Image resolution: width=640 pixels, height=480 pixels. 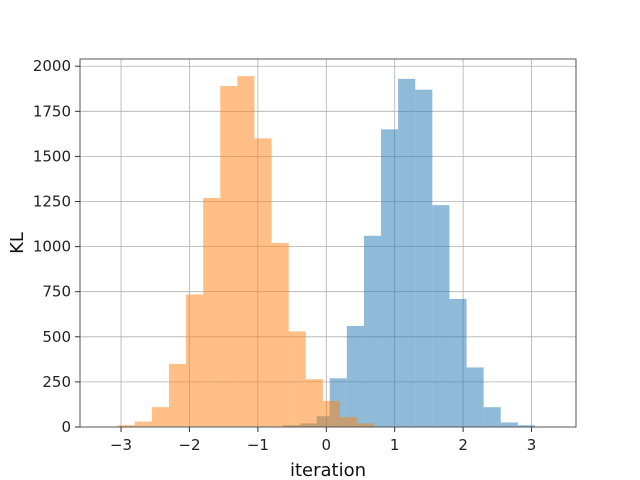 I want to click on x-tick-label: −3, so click(x=121, y=445).